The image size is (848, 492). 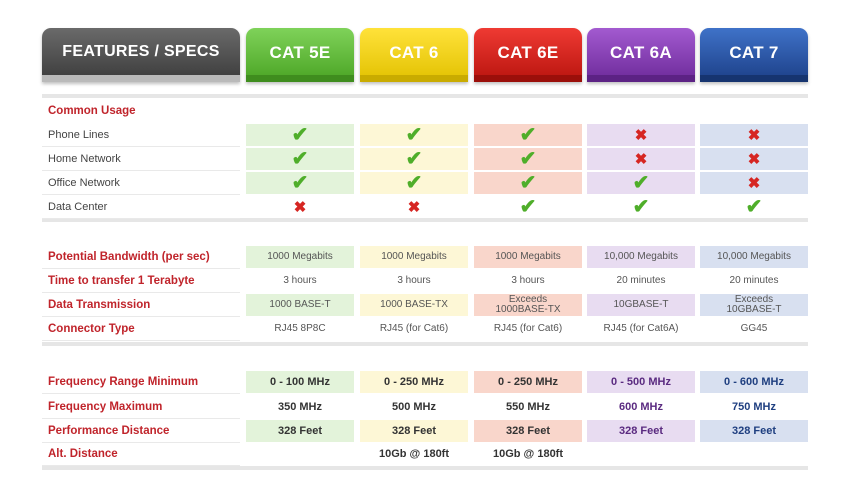 What do you see at coordinates (300, 305) in the screenshot?
I see `cell-data-transmission-cat5e: 1000 BASE-T` at bounding box center [300, 305].